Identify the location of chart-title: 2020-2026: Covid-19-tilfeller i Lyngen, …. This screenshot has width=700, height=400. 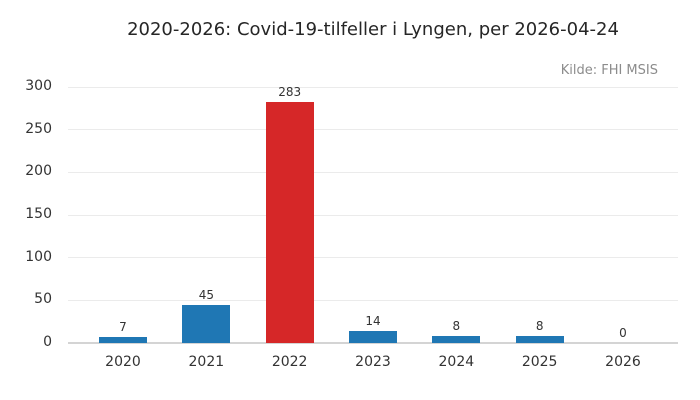
(373, 29).